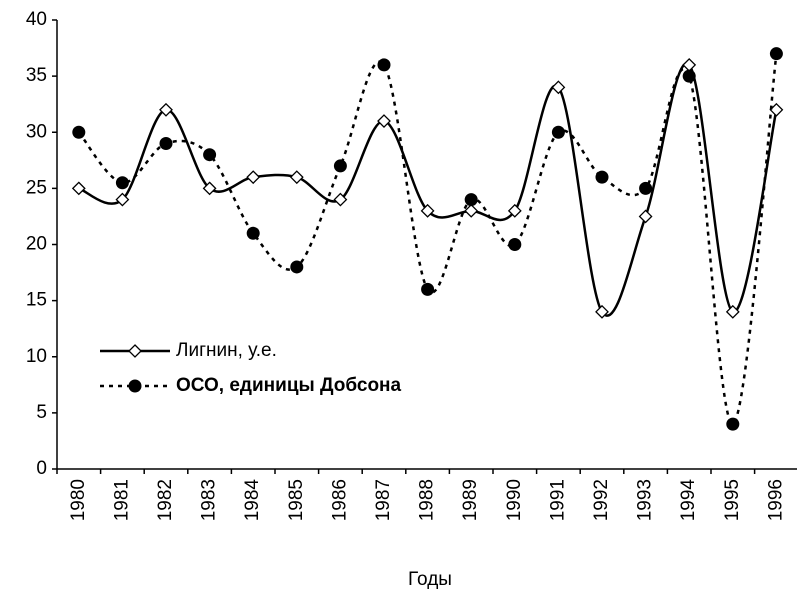 The image size is (798, 592). What do you see at coordinates (775, 500) in the screenshot?
I see `x-tick-label: 1996` at bounding box center [775, 500].